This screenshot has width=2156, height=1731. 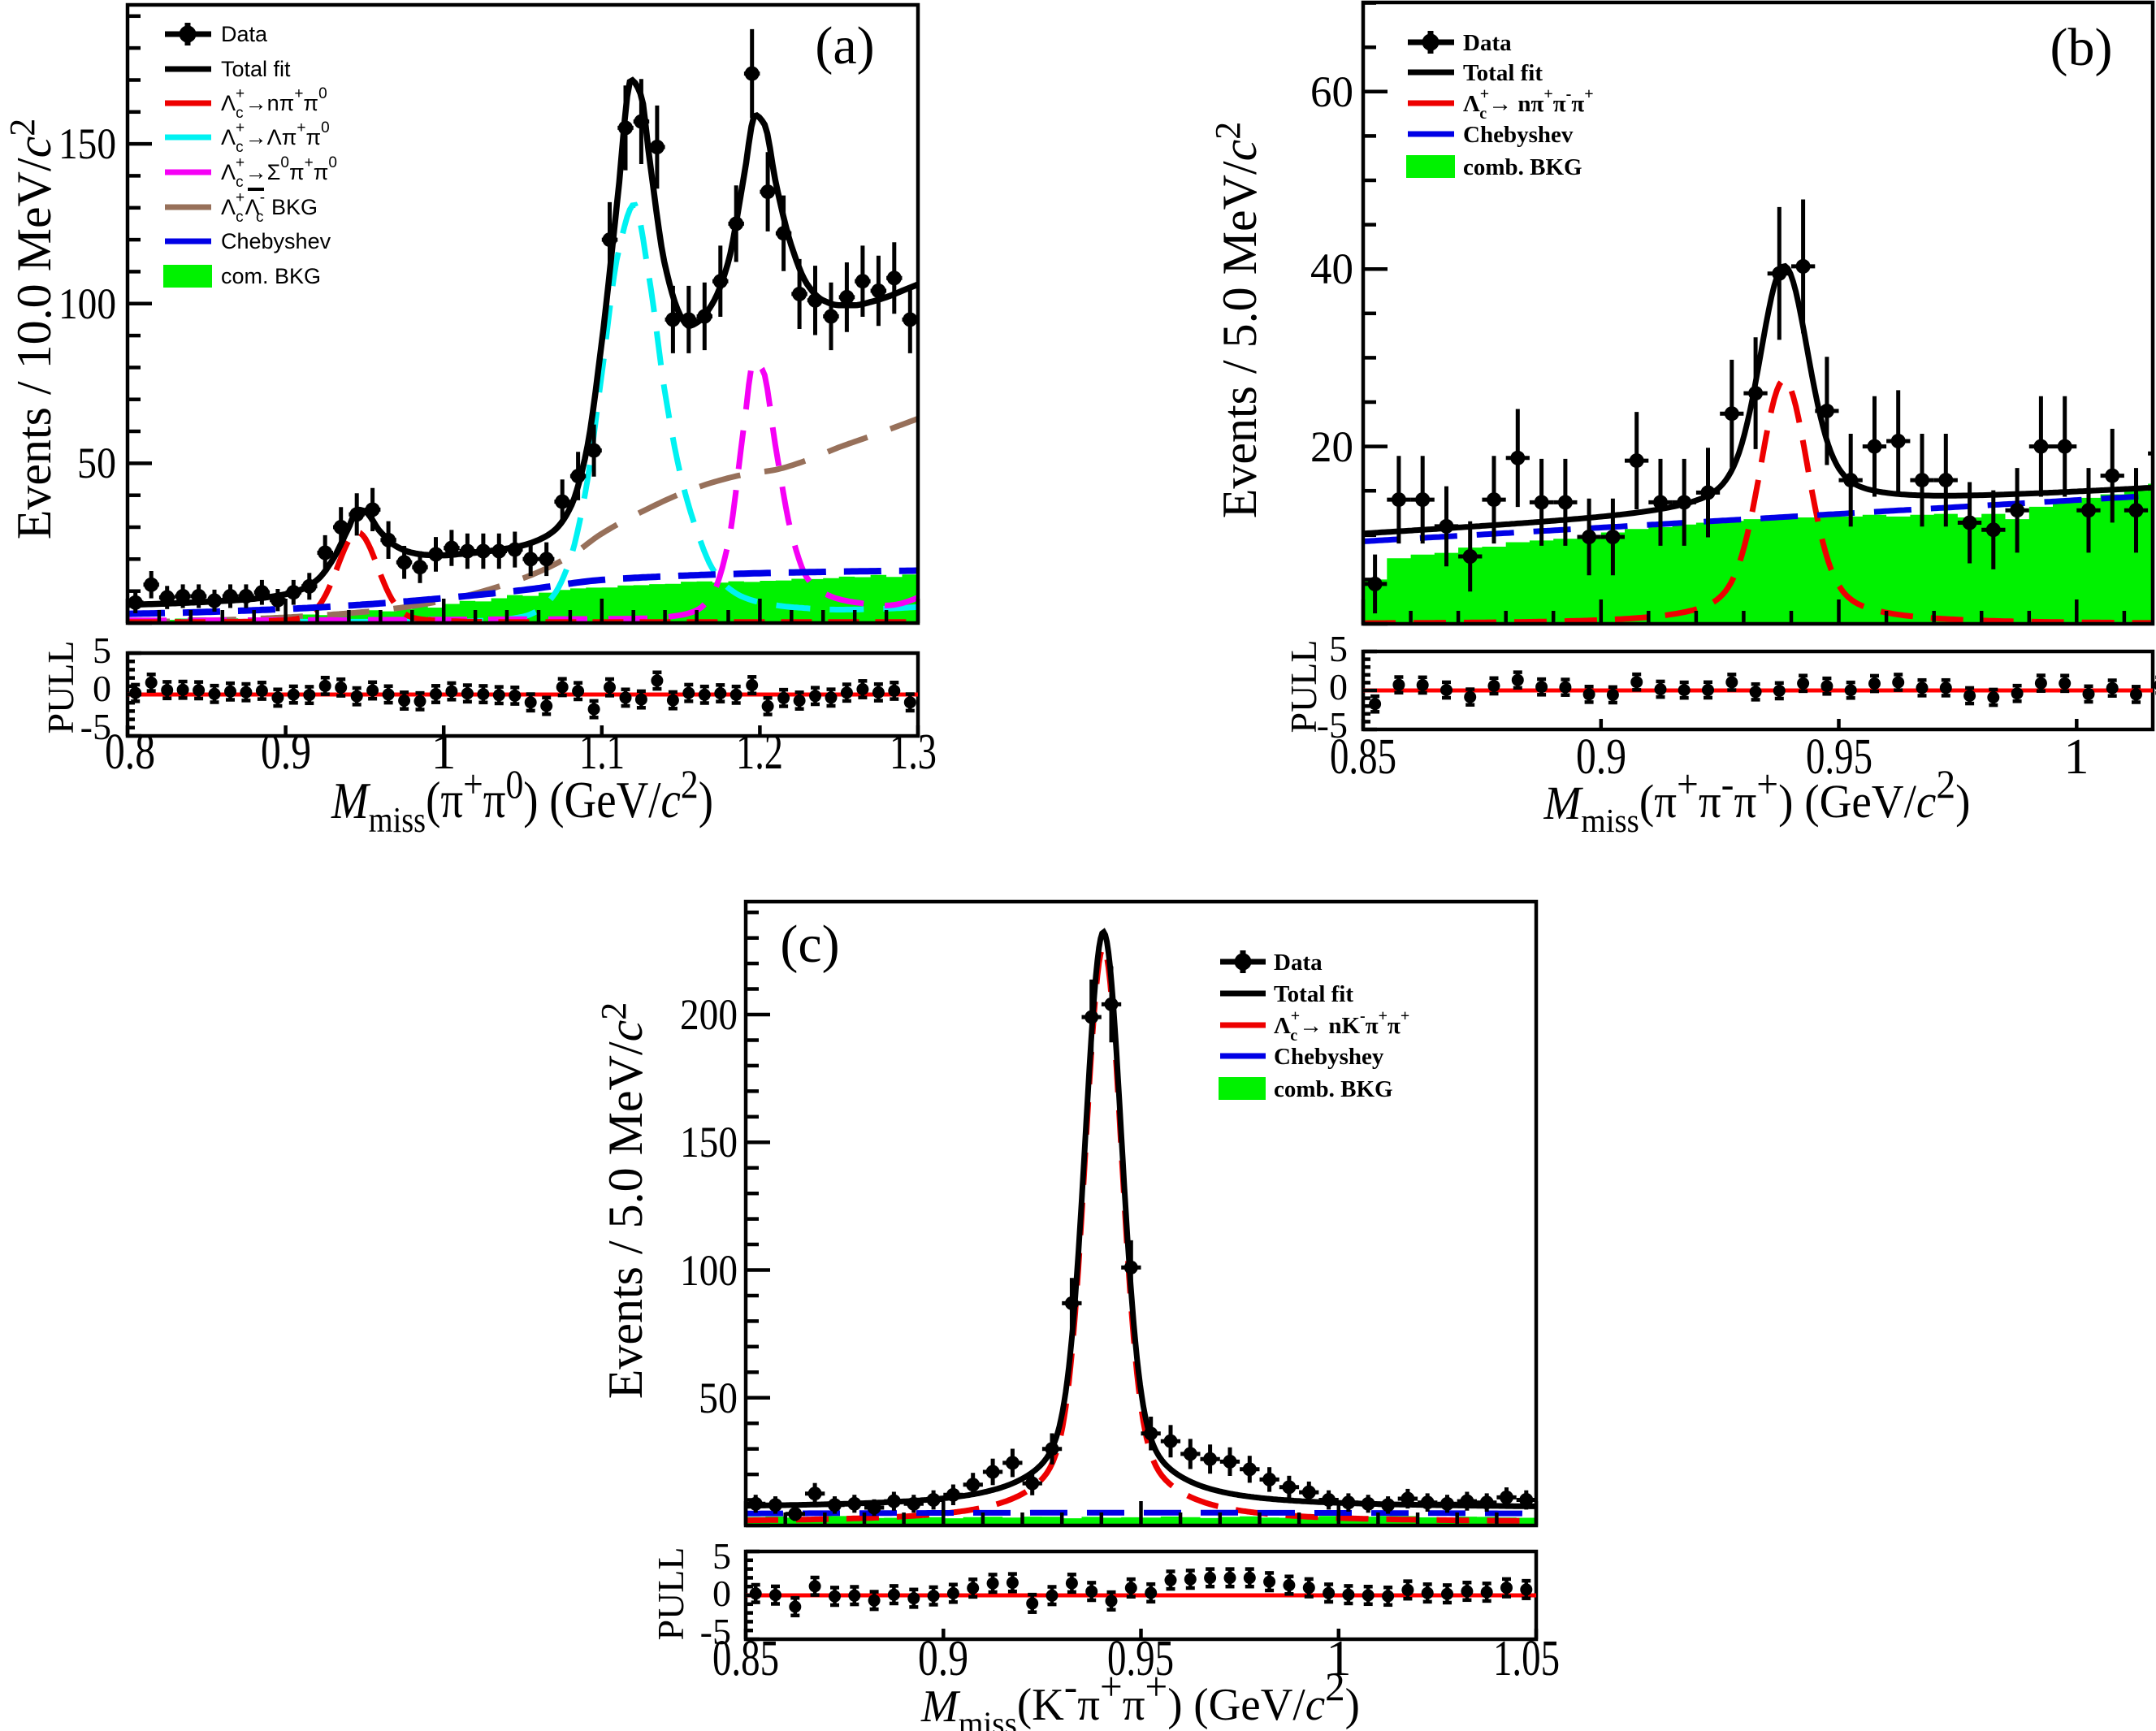 What do you see at coordinates (760, 752) in the screenshot?
I see `svg-text: 1.2` at bounding box center [760, 752].